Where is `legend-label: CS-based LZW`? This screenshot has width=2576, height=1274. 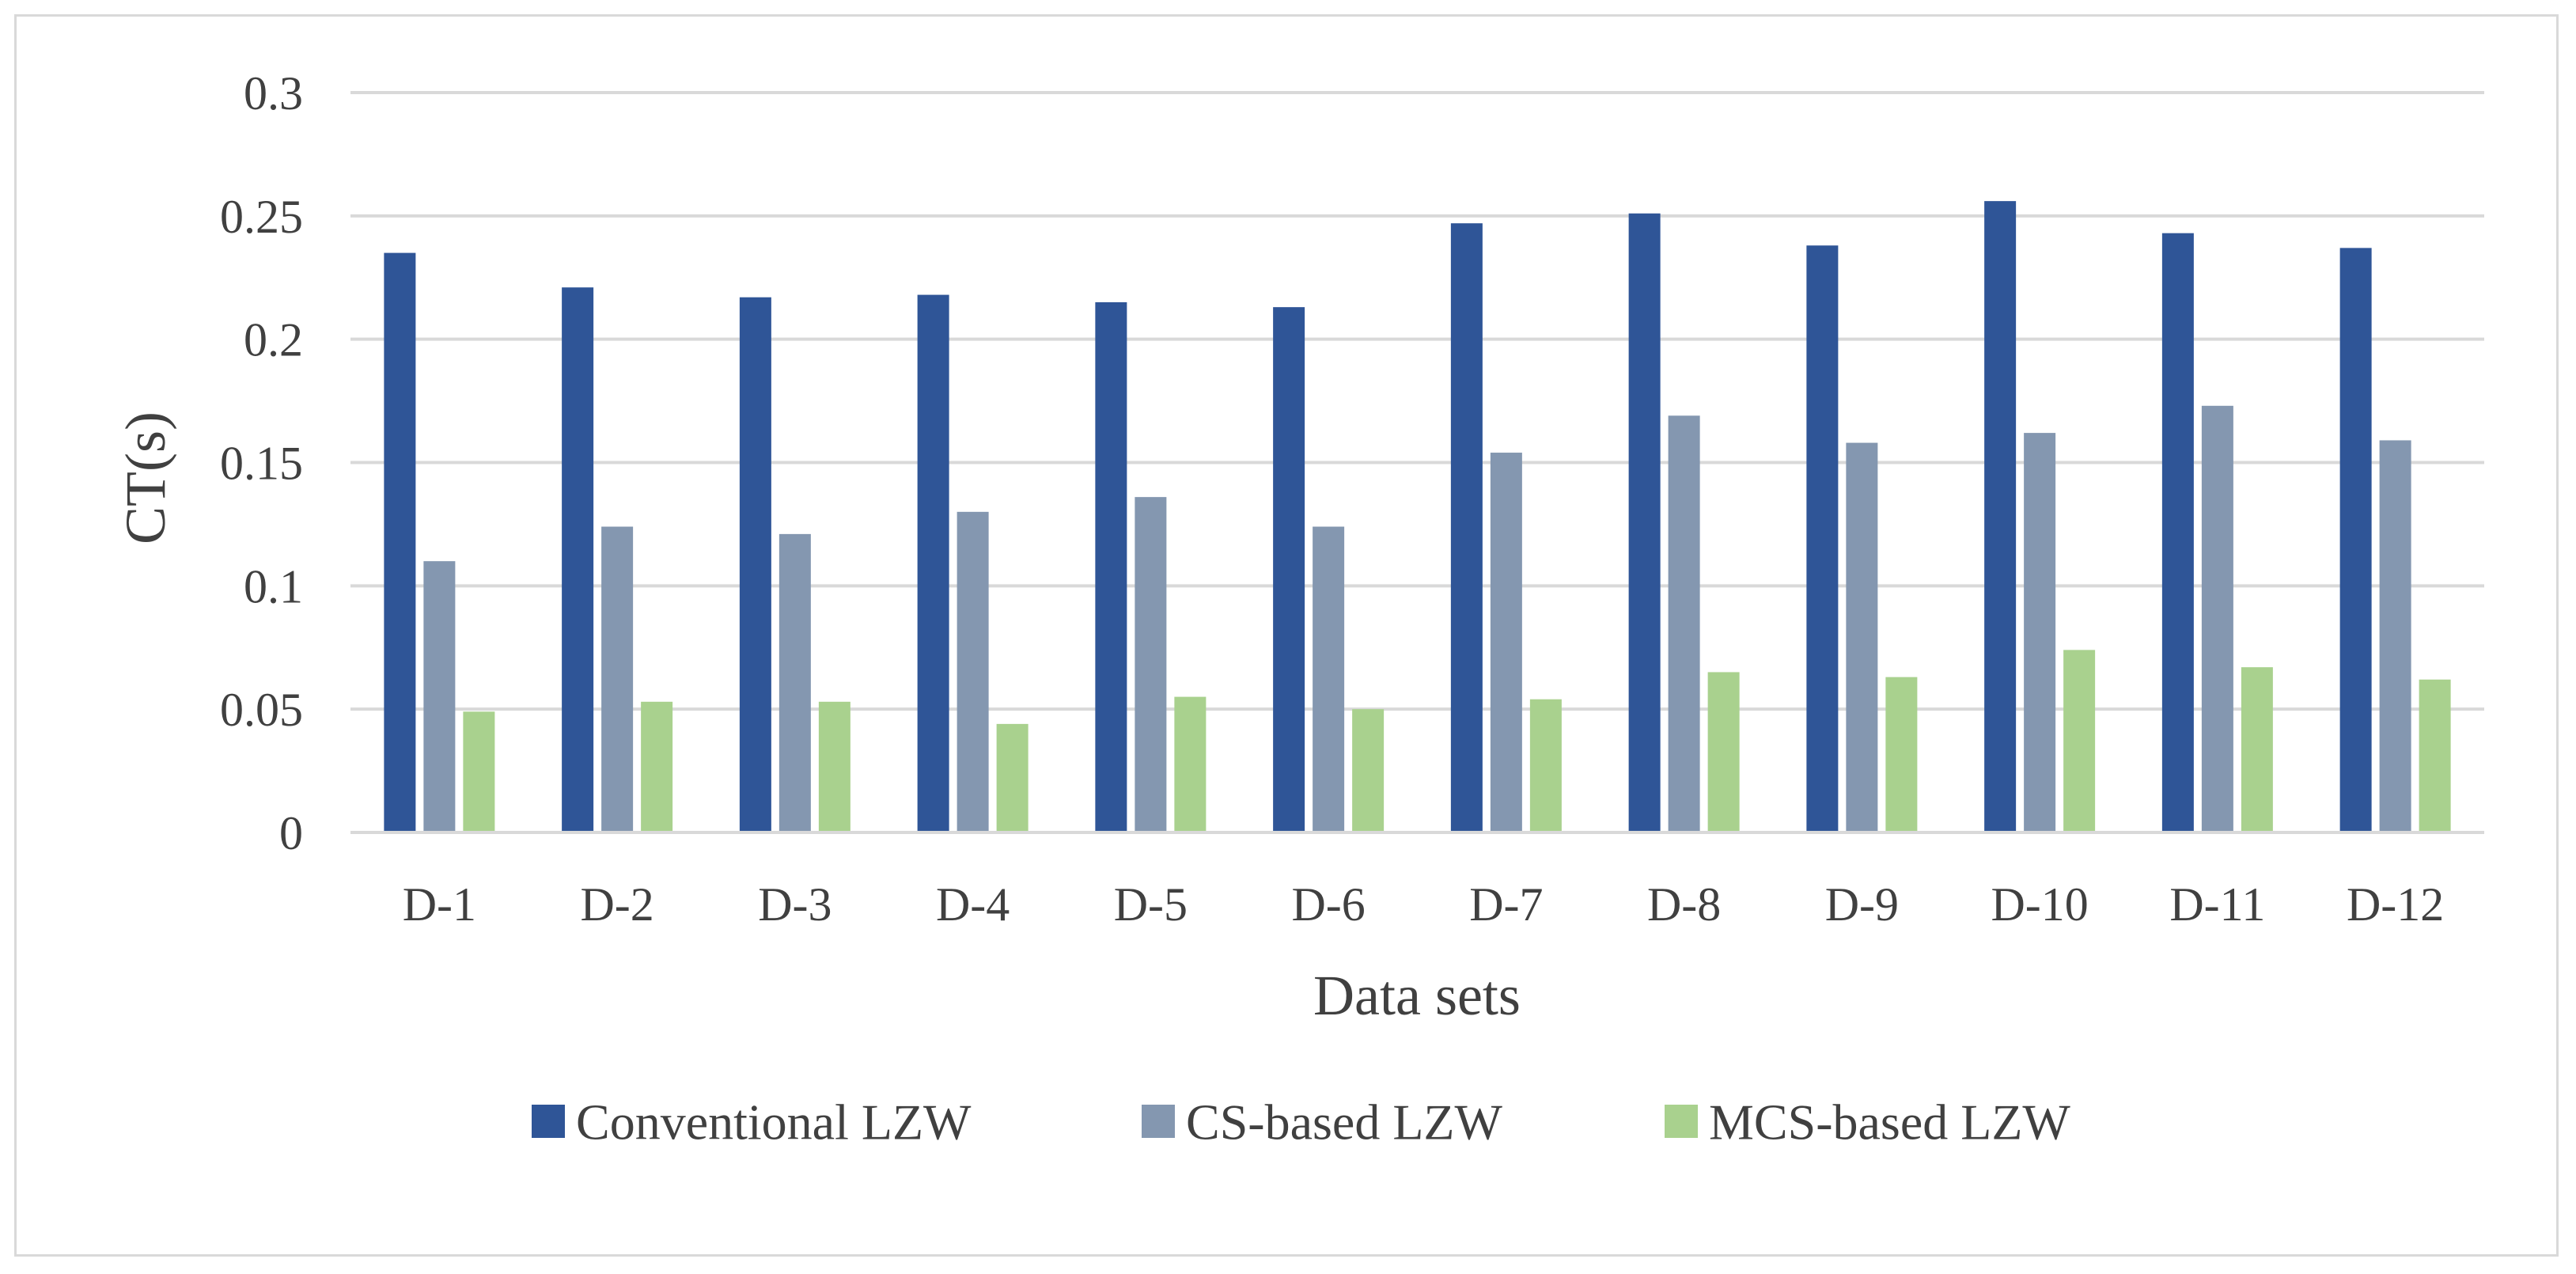 legend-label: CS-based LZW is located at coordinates (1344, 1122).